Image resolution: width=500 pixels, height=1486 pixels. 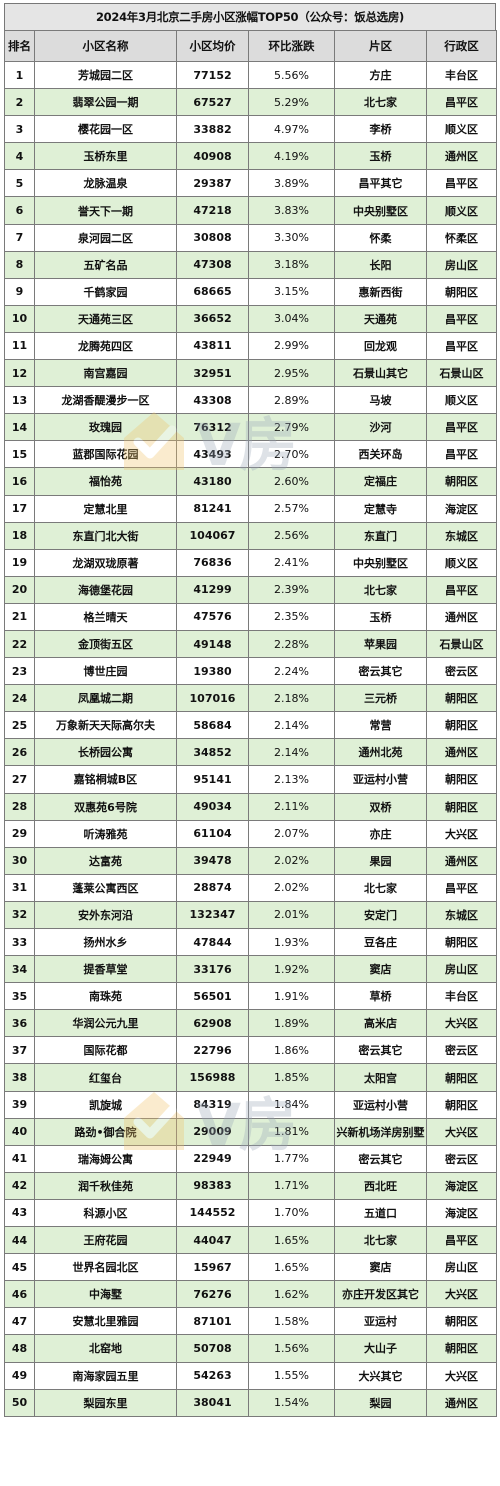 I want to click on row-area: 果园, so click(x=380, y=860).